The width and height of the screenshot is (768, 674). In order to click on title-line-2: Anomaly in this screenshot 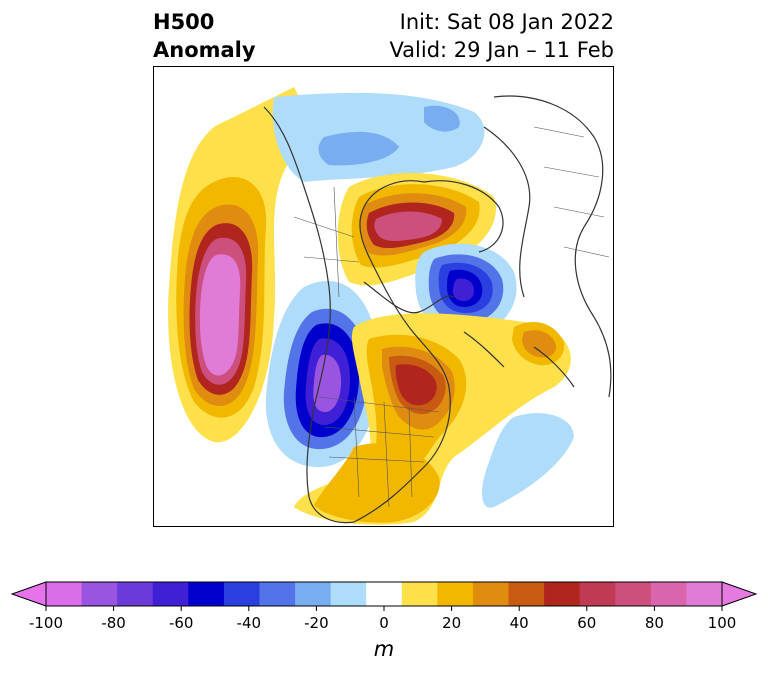, I will do `click(204, 50)`.